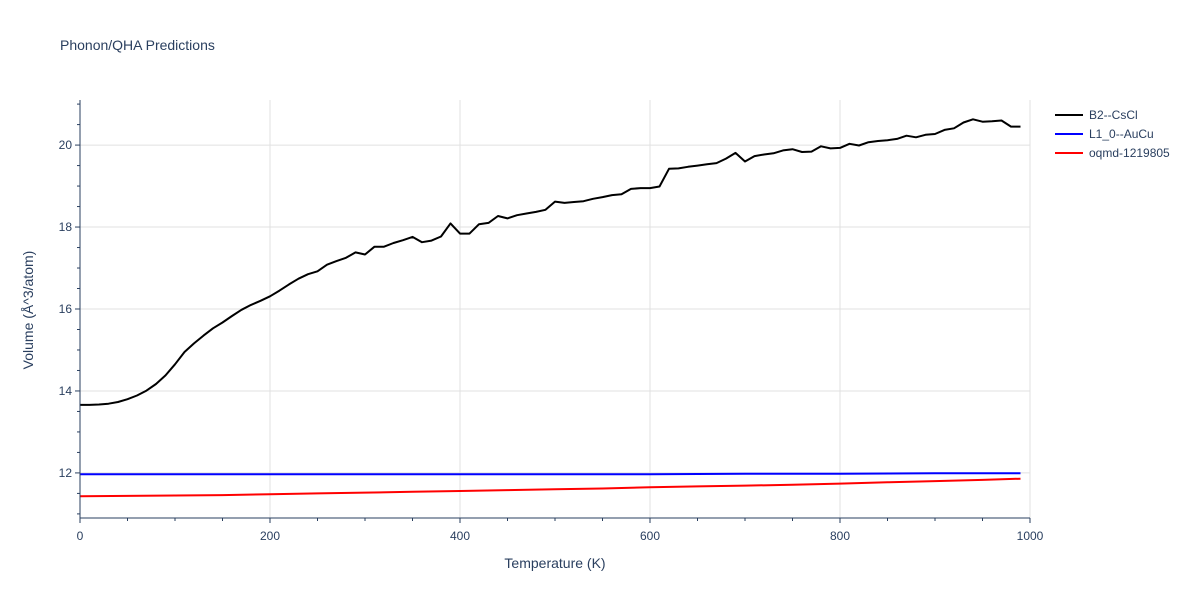 This screenshot has width=1200, height=600. I want to click on x-tick-label: 0, so click(80, 536).